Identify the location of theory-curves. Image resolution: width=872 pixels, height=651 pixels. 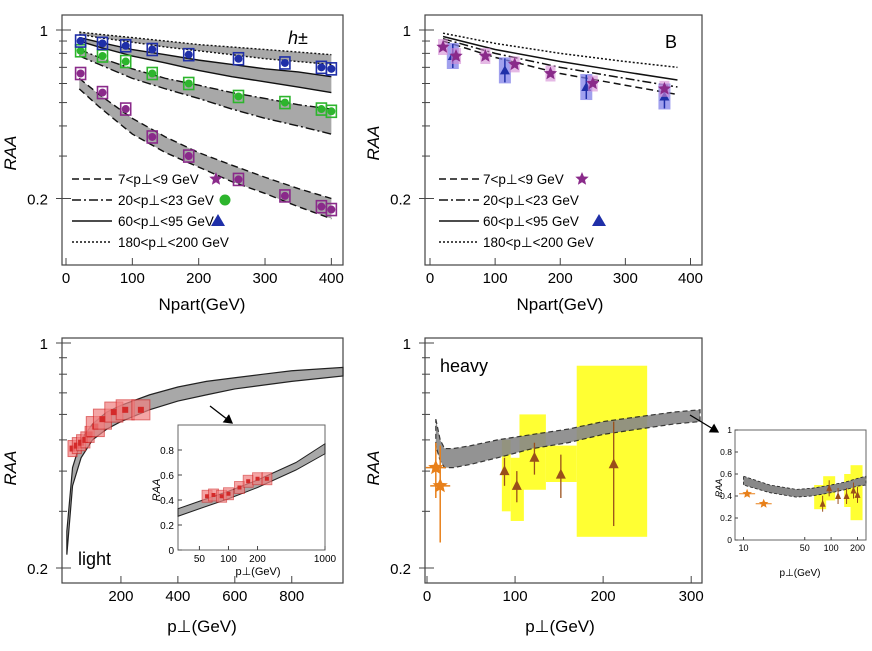
(560, 64).